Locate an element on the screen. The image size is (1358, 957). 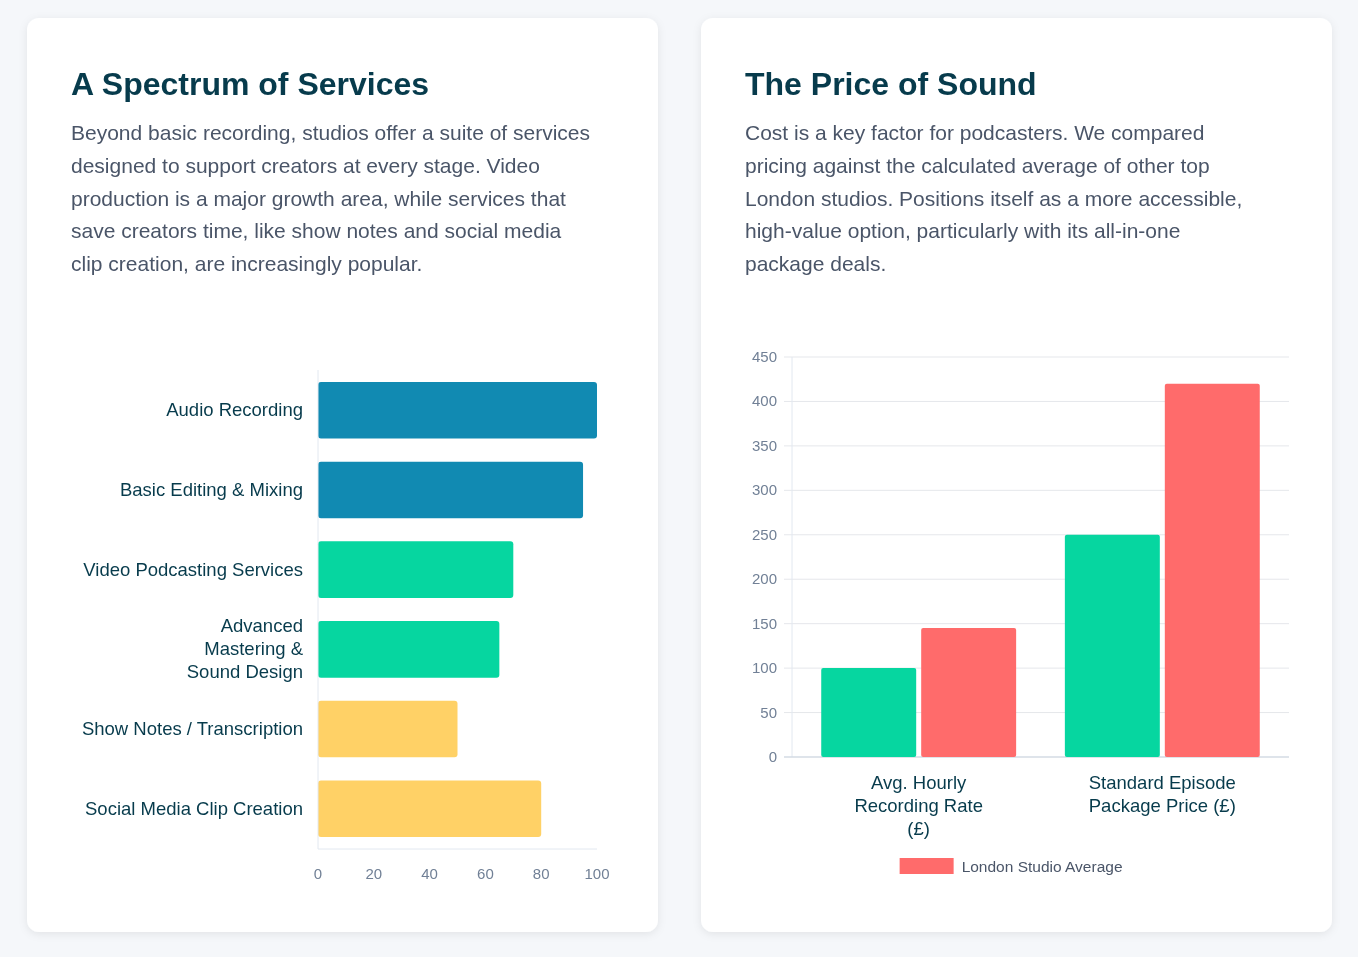
x-tick-label: 0 is located at coordinates (318, 873).